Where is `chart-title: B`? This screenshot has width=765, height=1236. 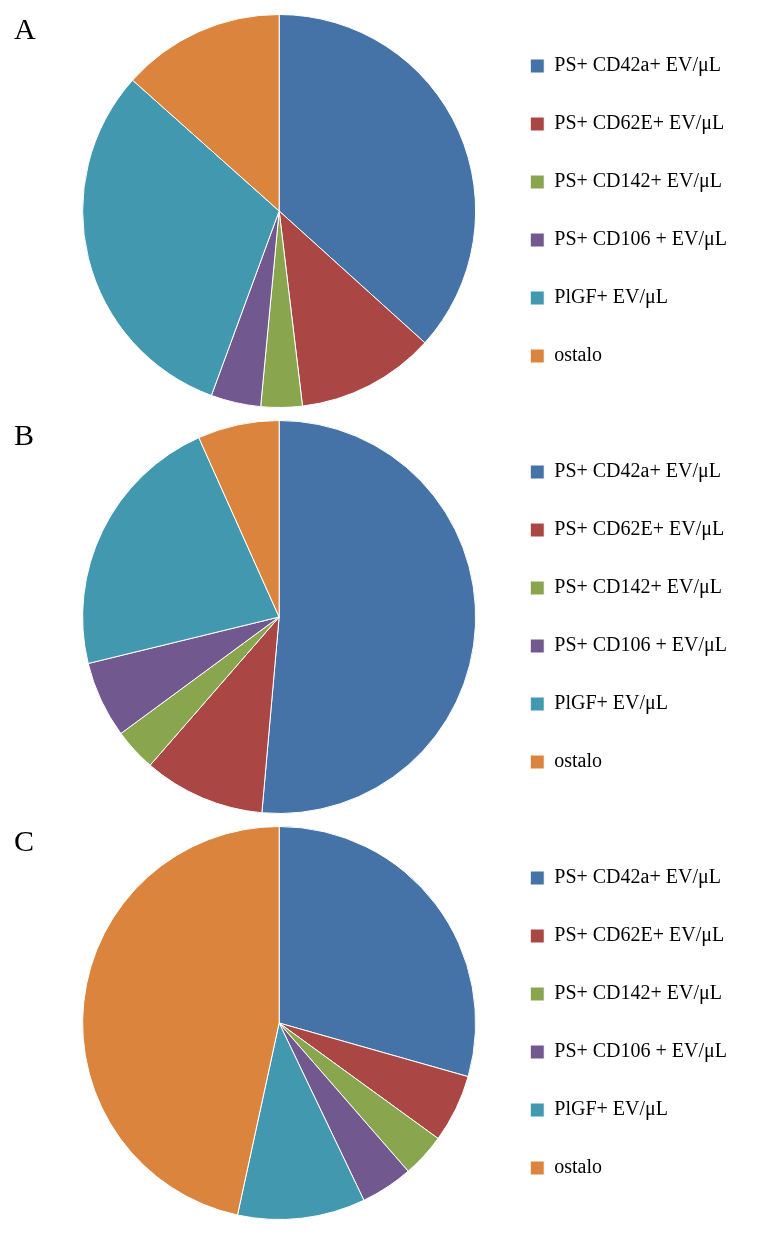 chart-title: B is located at coordinates (24, 435).